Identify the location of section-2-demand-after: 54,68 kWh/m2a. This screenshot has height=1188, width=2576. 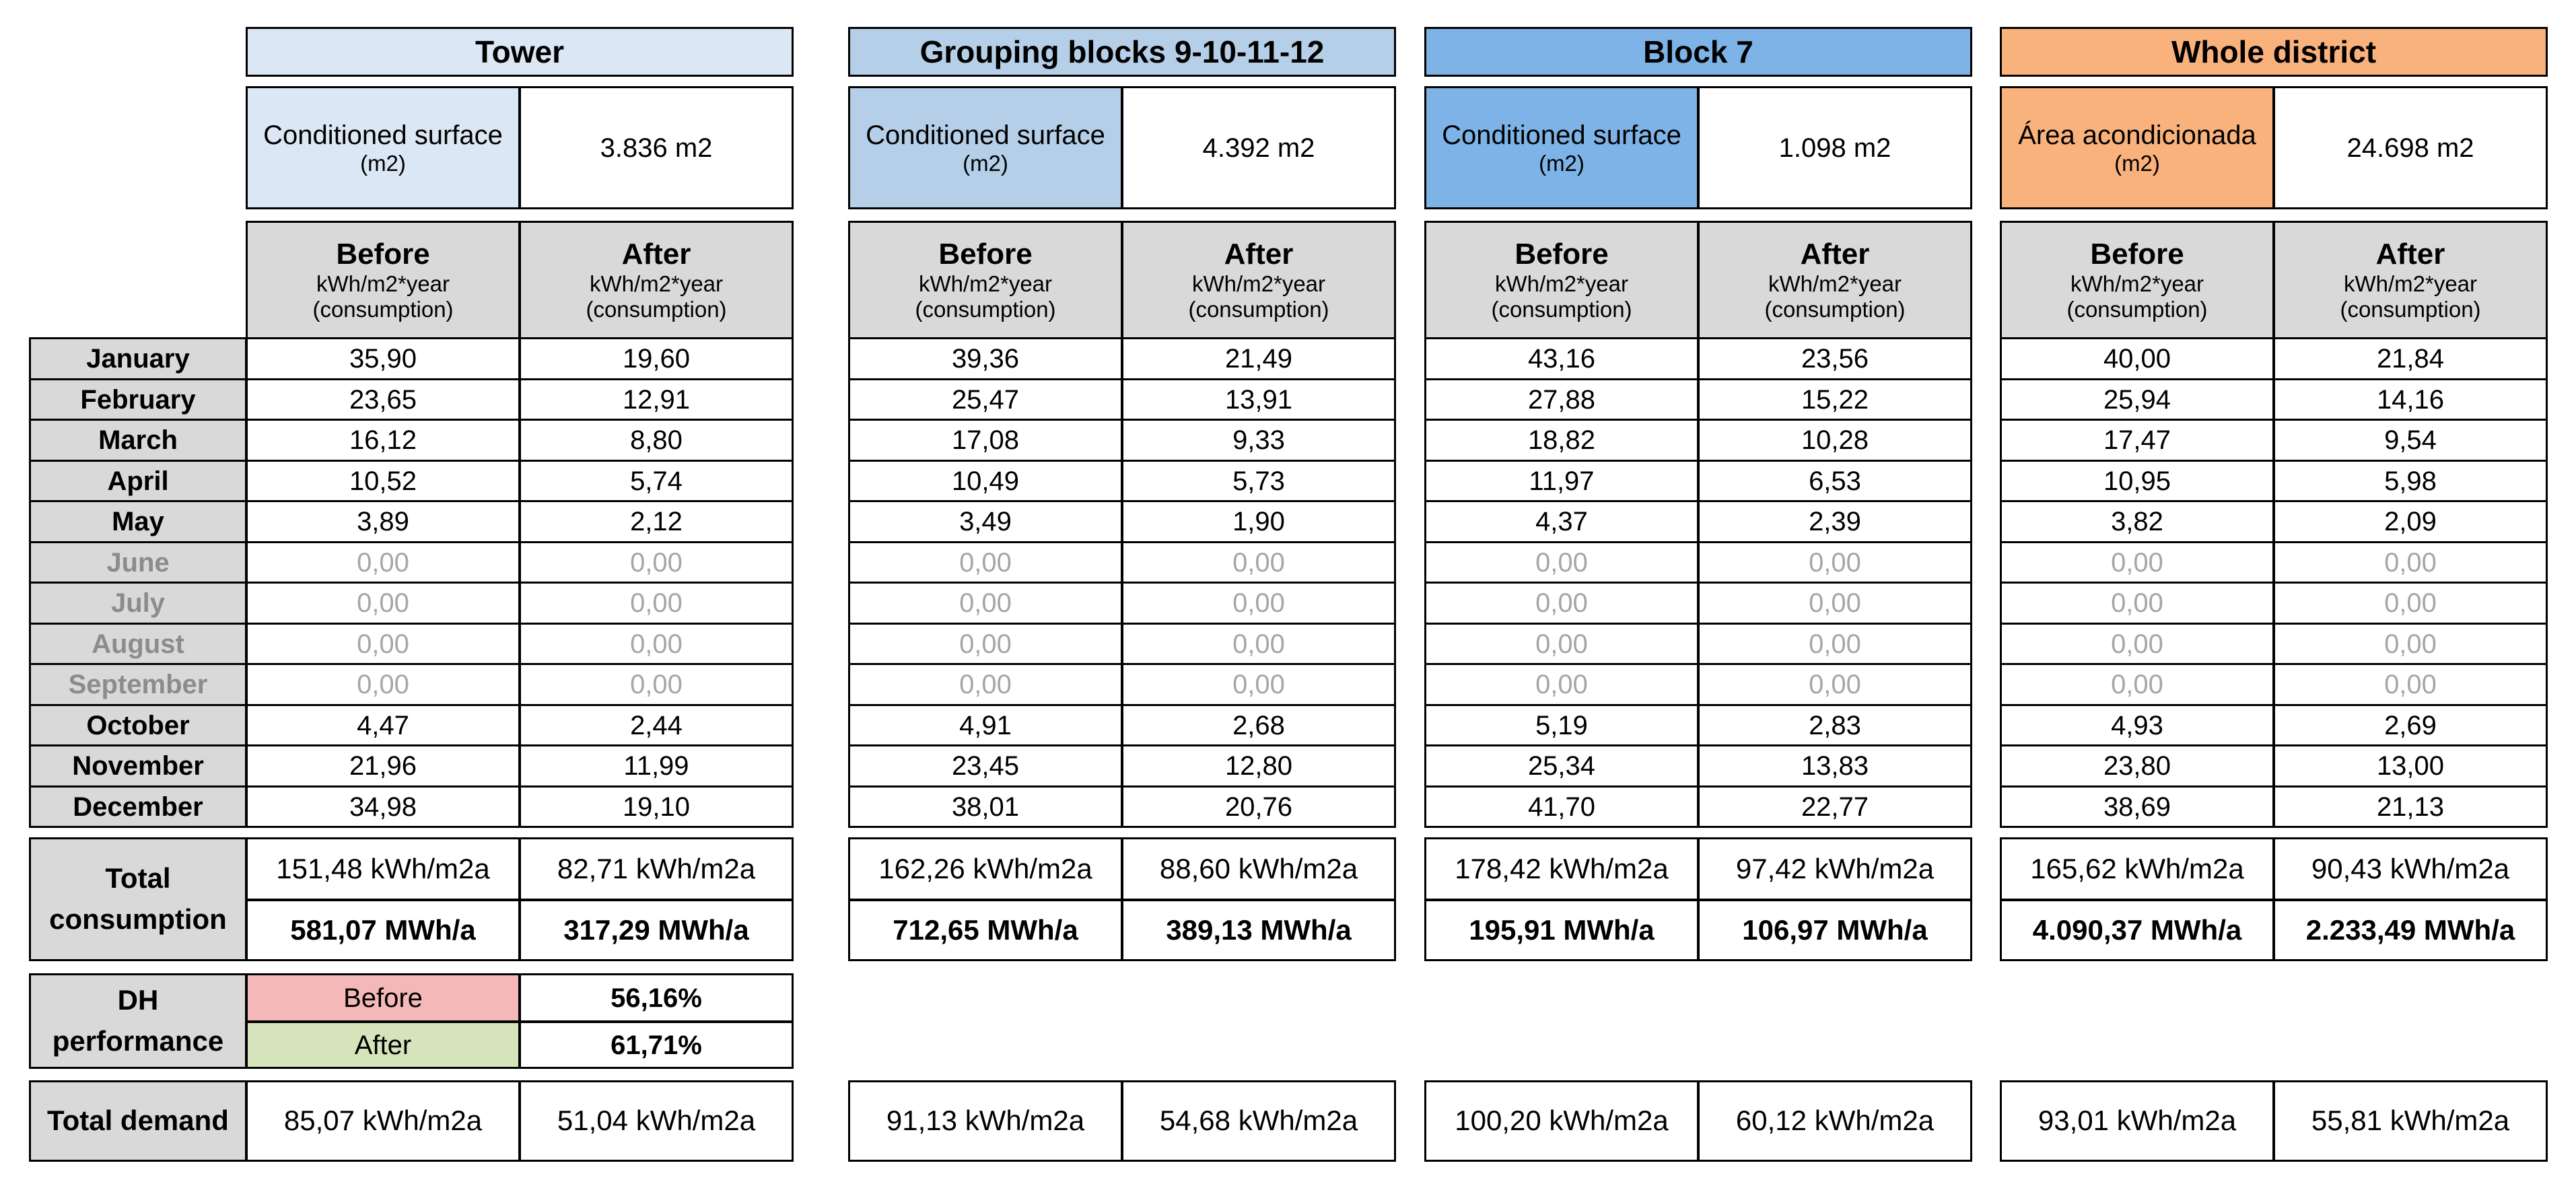
(1258, 1121).